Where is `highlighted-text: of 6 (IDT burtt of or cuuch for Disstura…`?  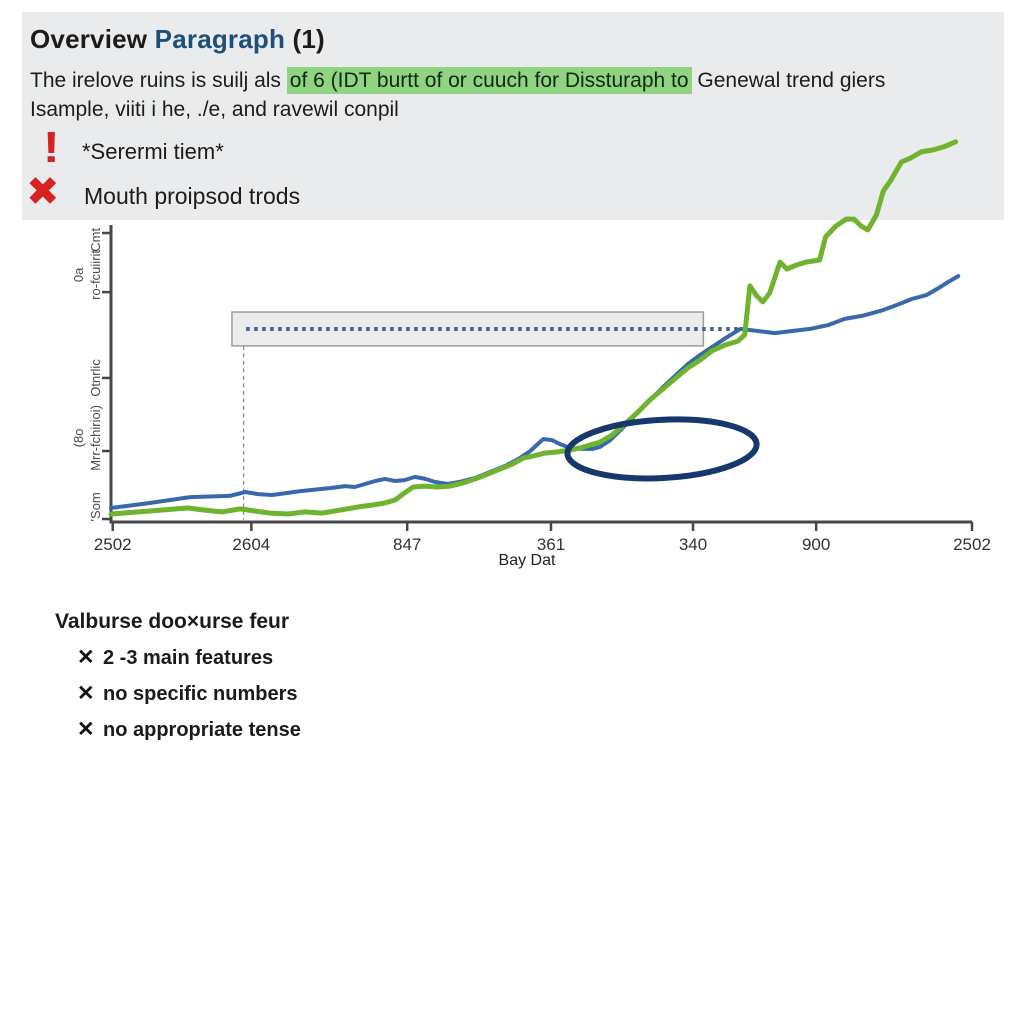
highlighted-text: of 6 (IDT burtt of or cuuch for Disstura… is located at coordinates (489, 80).